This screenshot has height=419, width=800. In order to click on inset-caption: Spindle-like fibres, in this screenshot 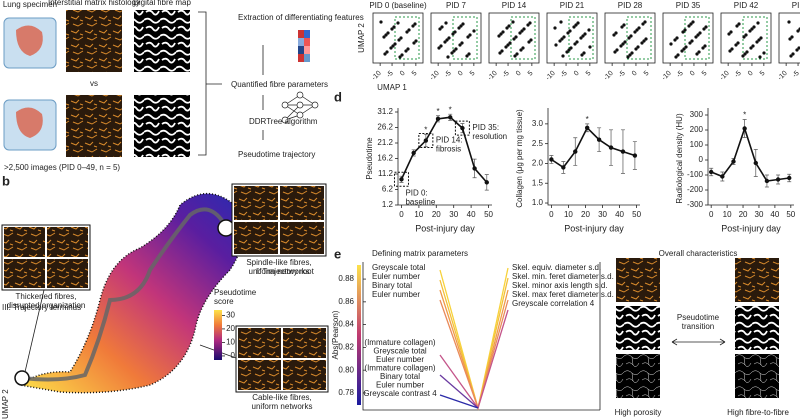, I will do `click(278, 262)`.